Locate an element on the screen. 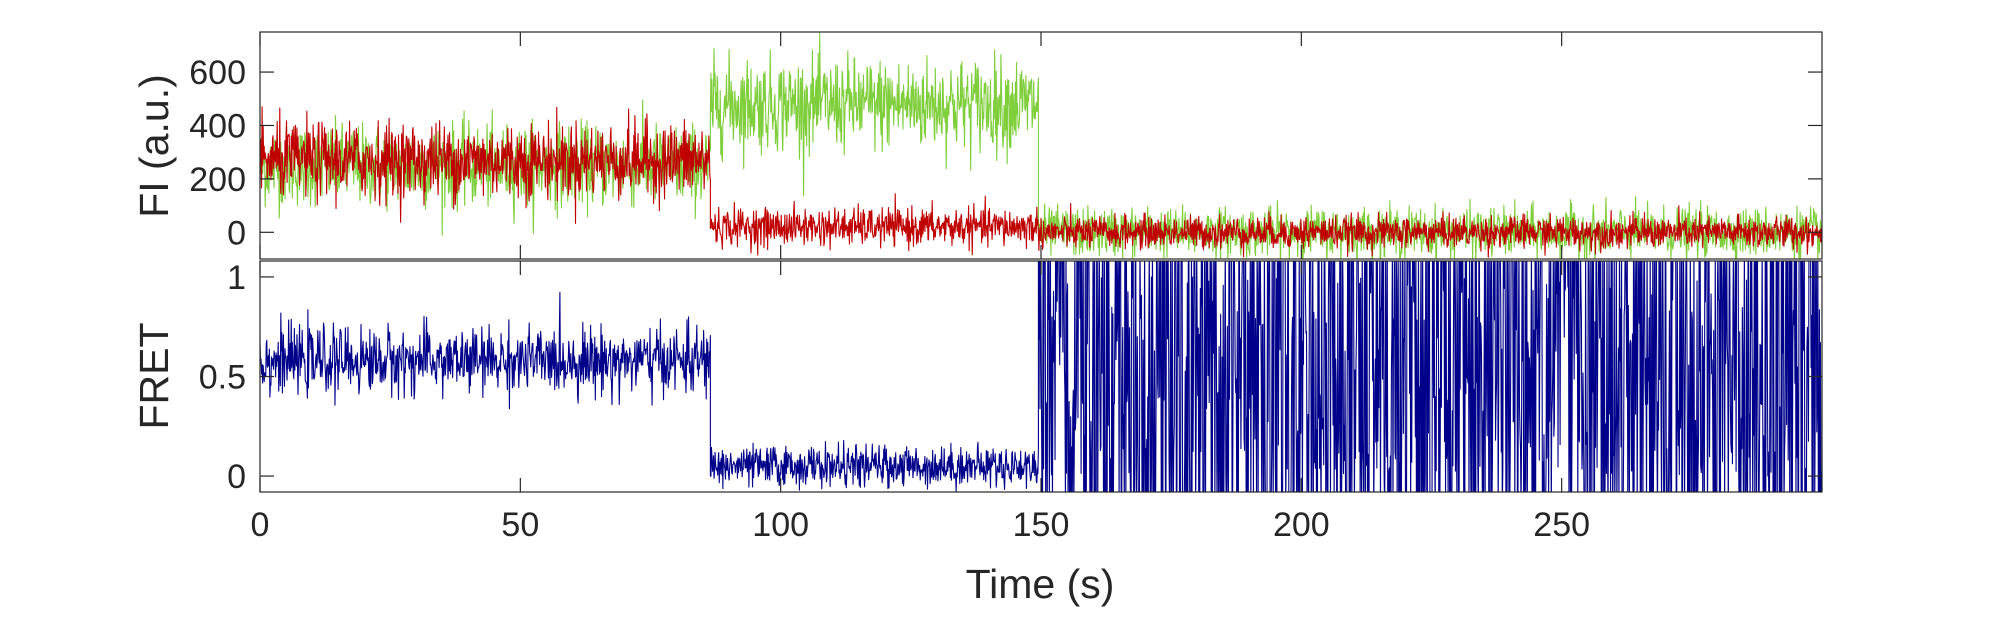  x-tick-label: 250 is located at coordinates (1561, 525).